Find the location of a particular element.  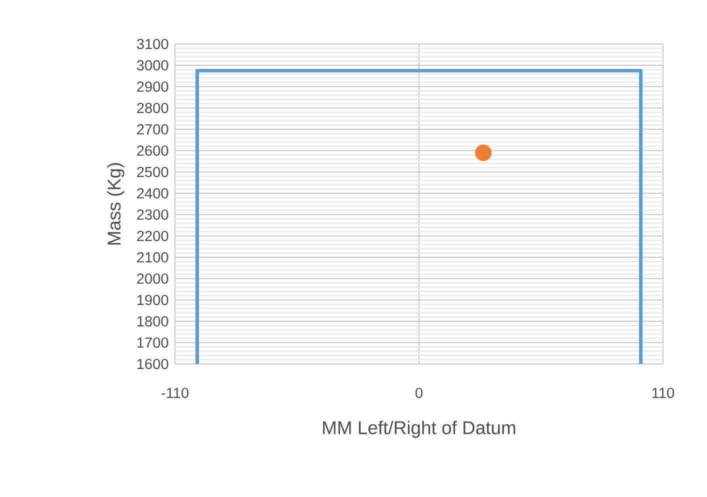

y-tick-label: 2800 is located at coordinates (152, 108).